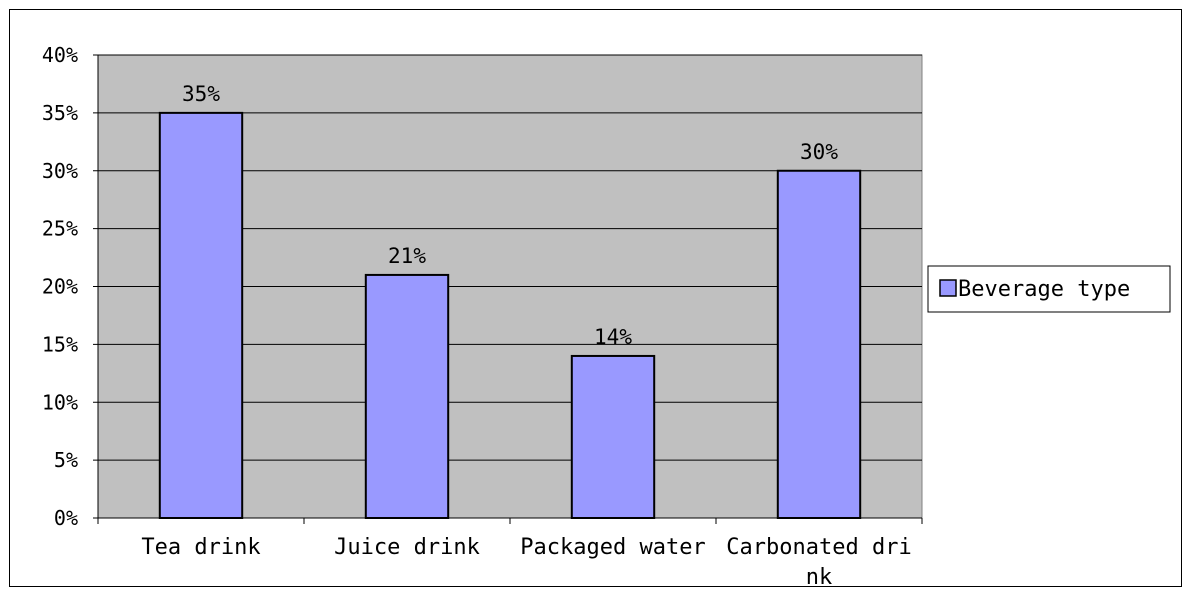 The height and width of the screenshot is (596, 1192). I want to click on legend-label: Beverage type, so click(1044, 289).